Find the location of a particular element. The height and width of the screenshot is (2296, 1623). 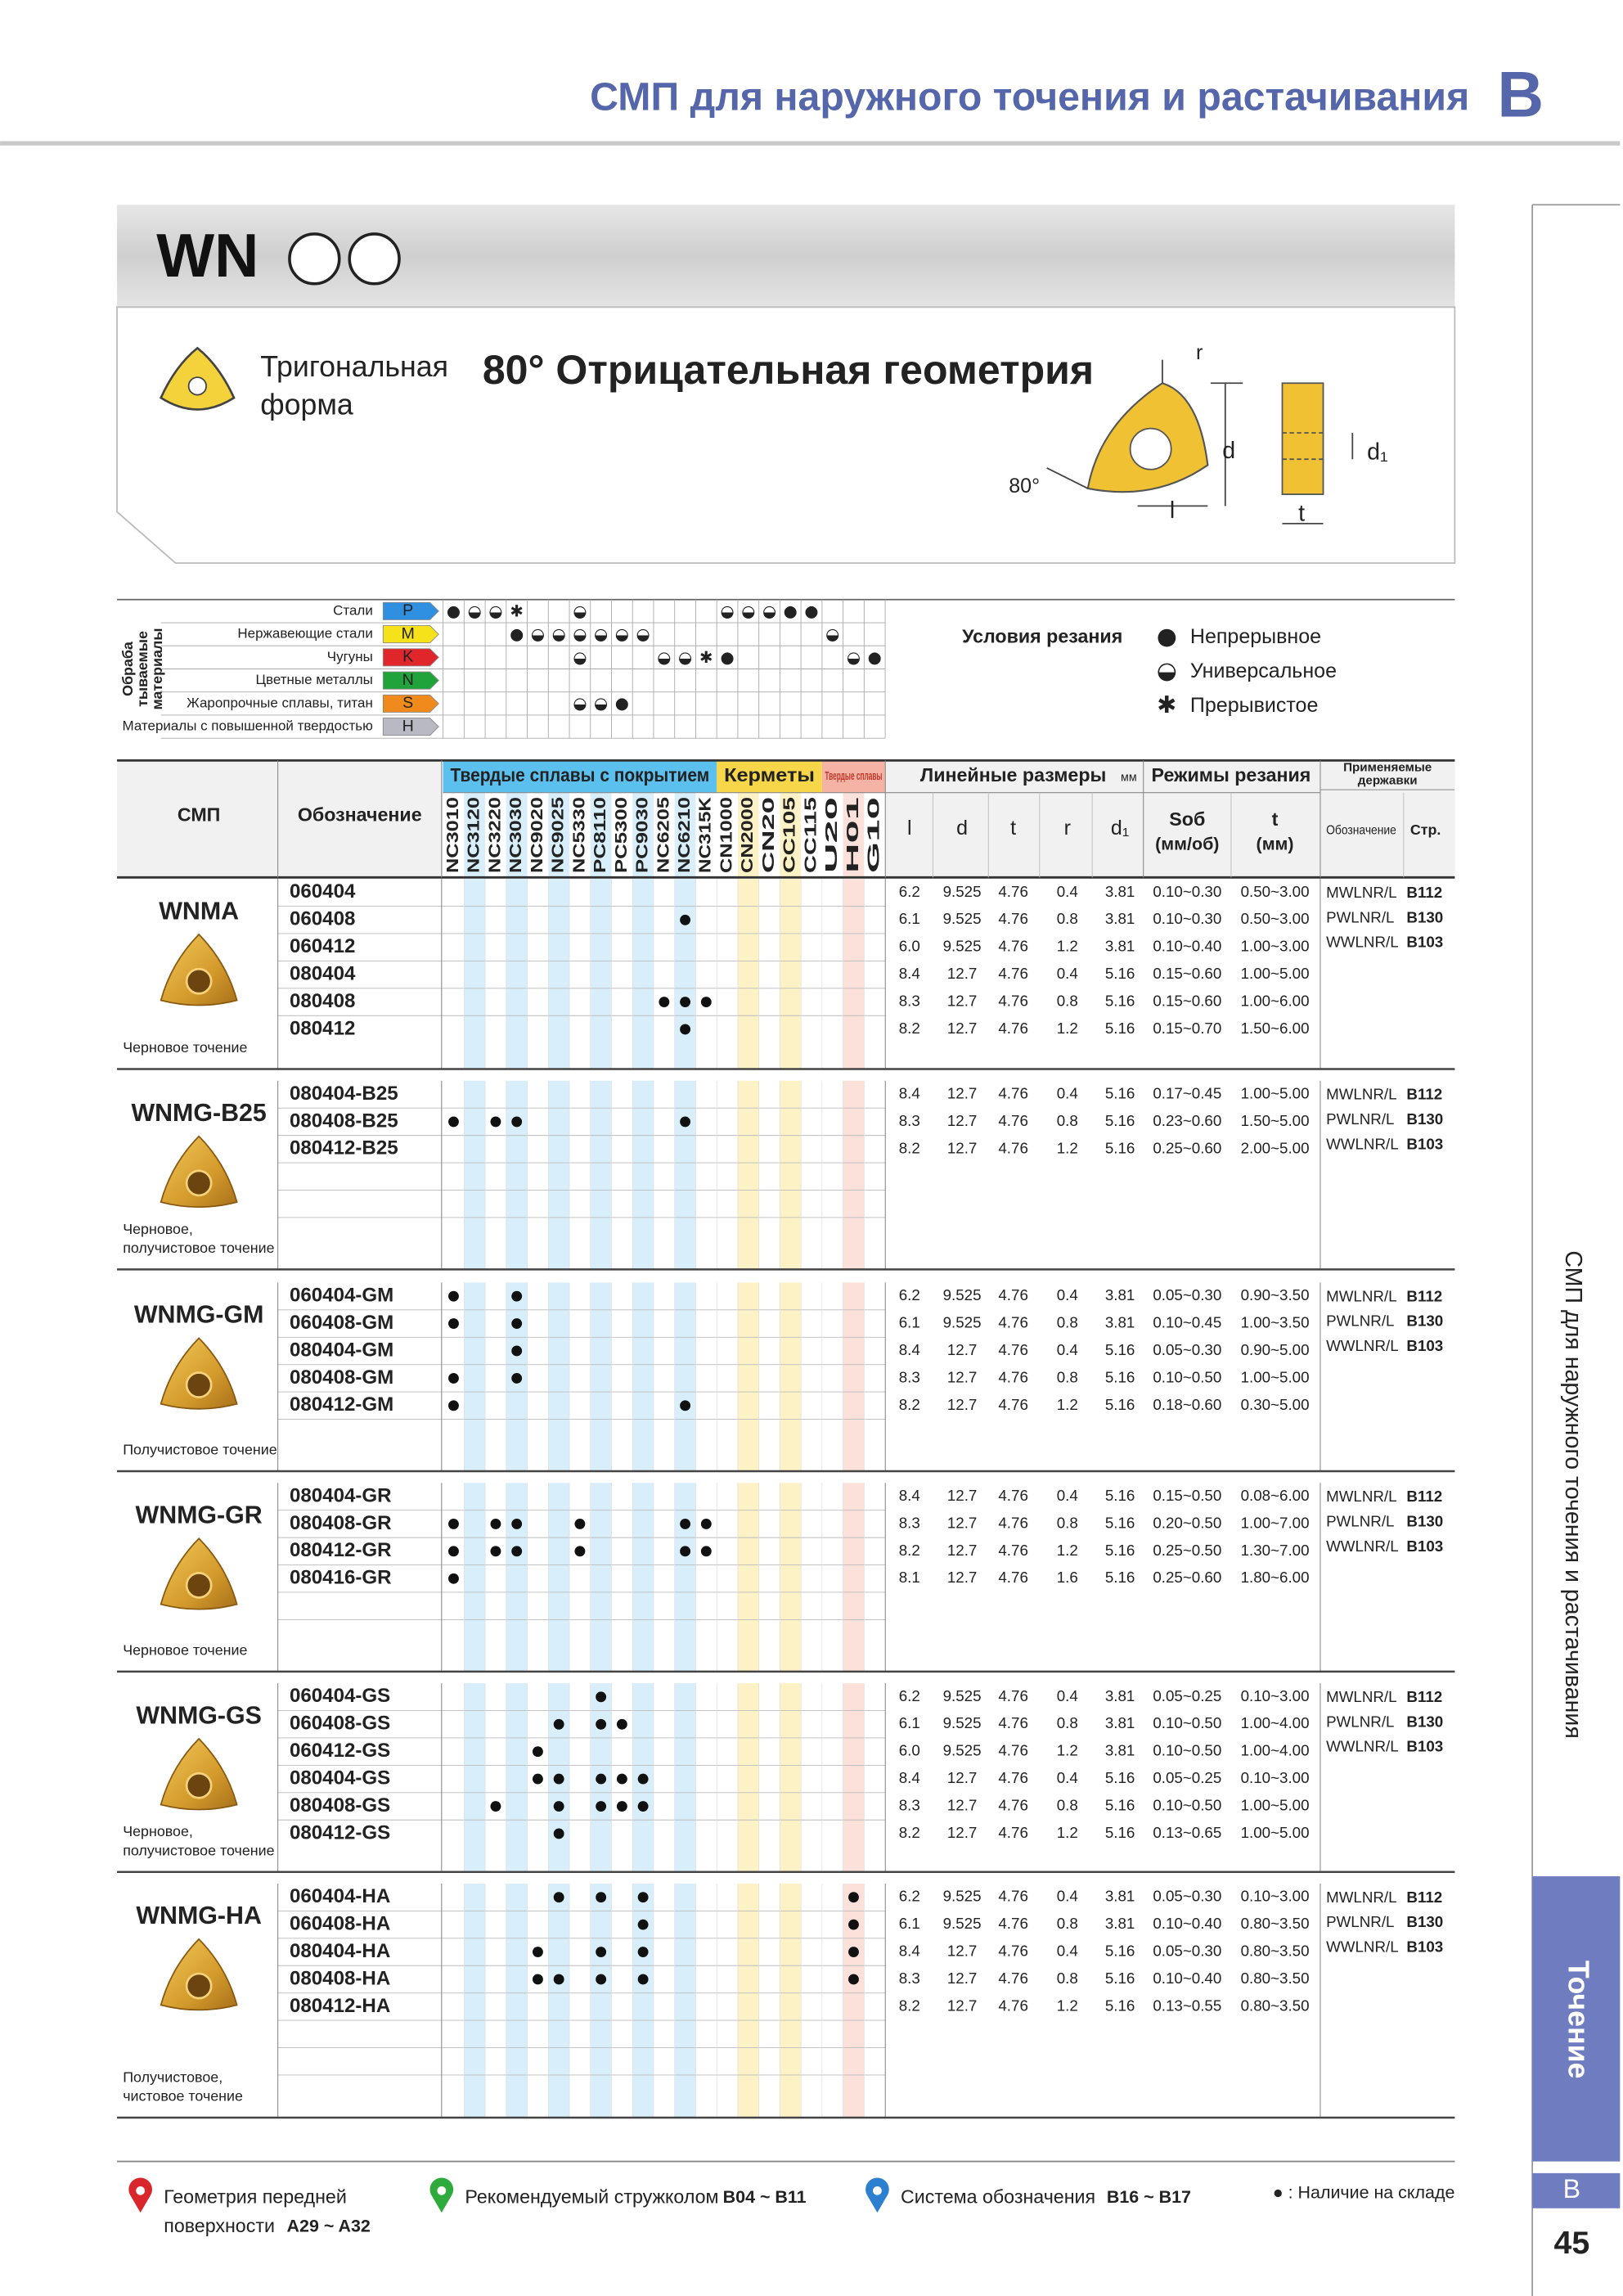

side-tab is located at coordinates (1576, 2019).